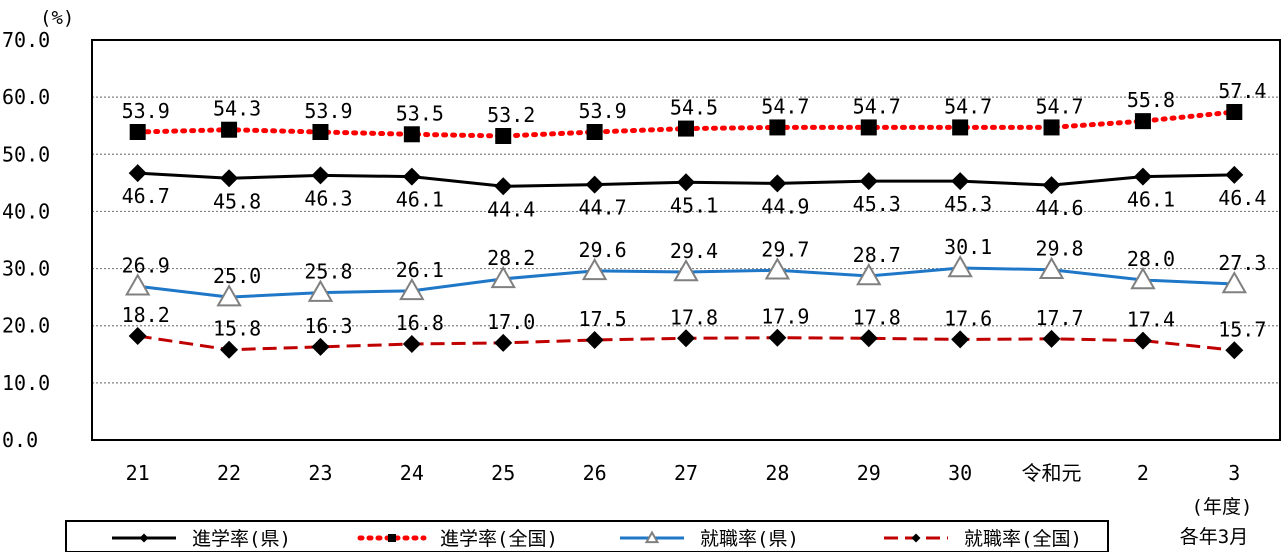  I want to click on y-tick-label: 50.0, so click(26, 154).